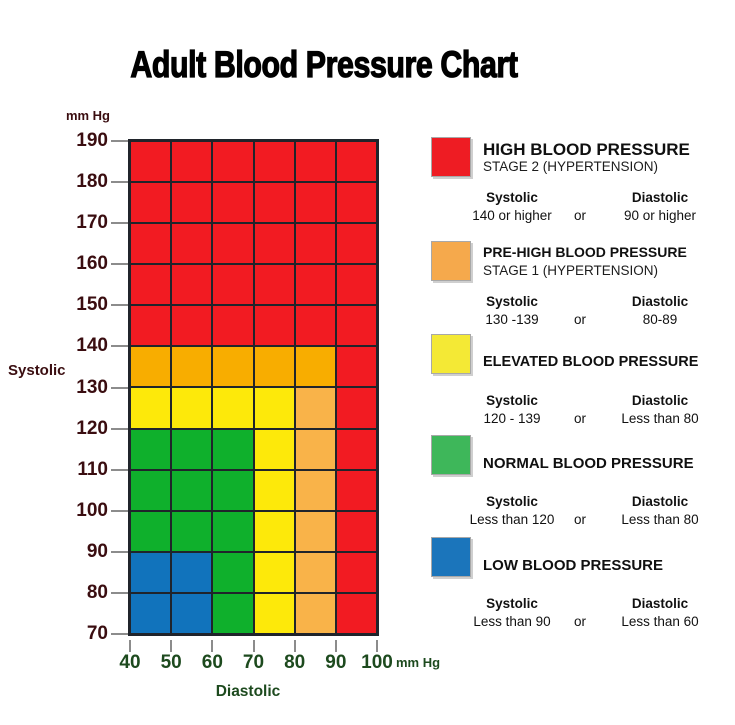  Describe the element at coordinates (336, 662) in the screenshot. I see `x-tick-label: 90` at that location.